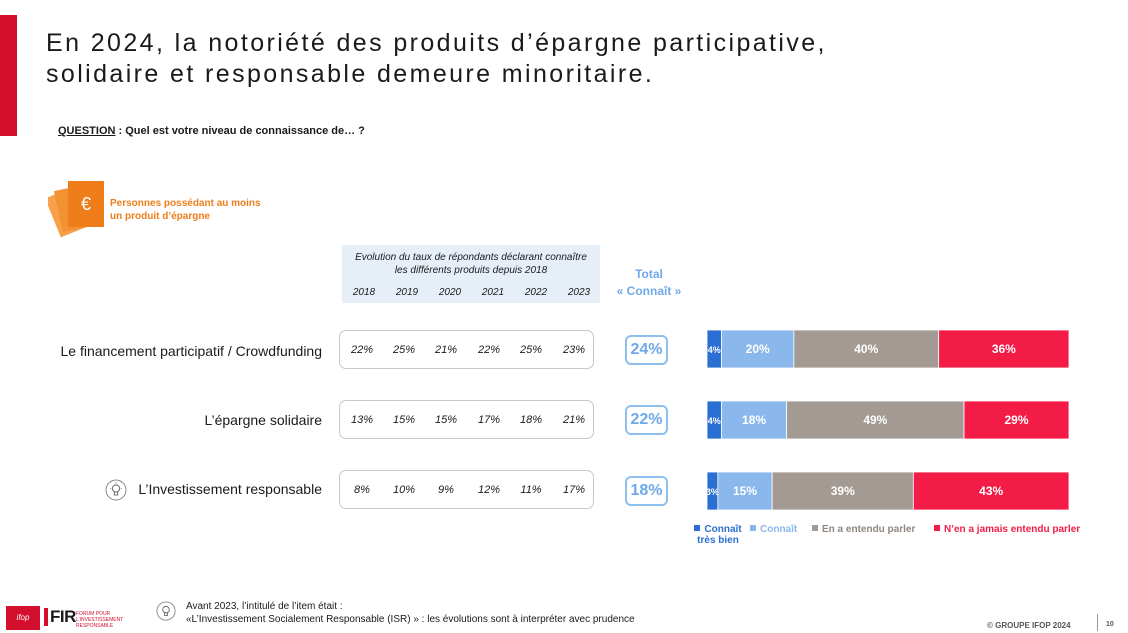 The width and height of the screenshot is (1128, 633). I want to click on bar-value-label: 43%, so click(991, 491).